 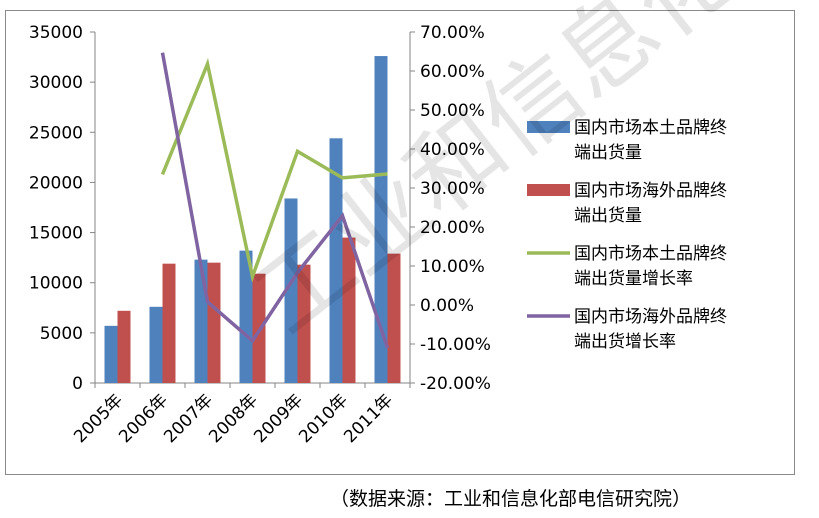 What do you see at coordinates (56, 133) in the screenshot?
I see `left-tick-label: 25000` at bounding box center [56, 133].